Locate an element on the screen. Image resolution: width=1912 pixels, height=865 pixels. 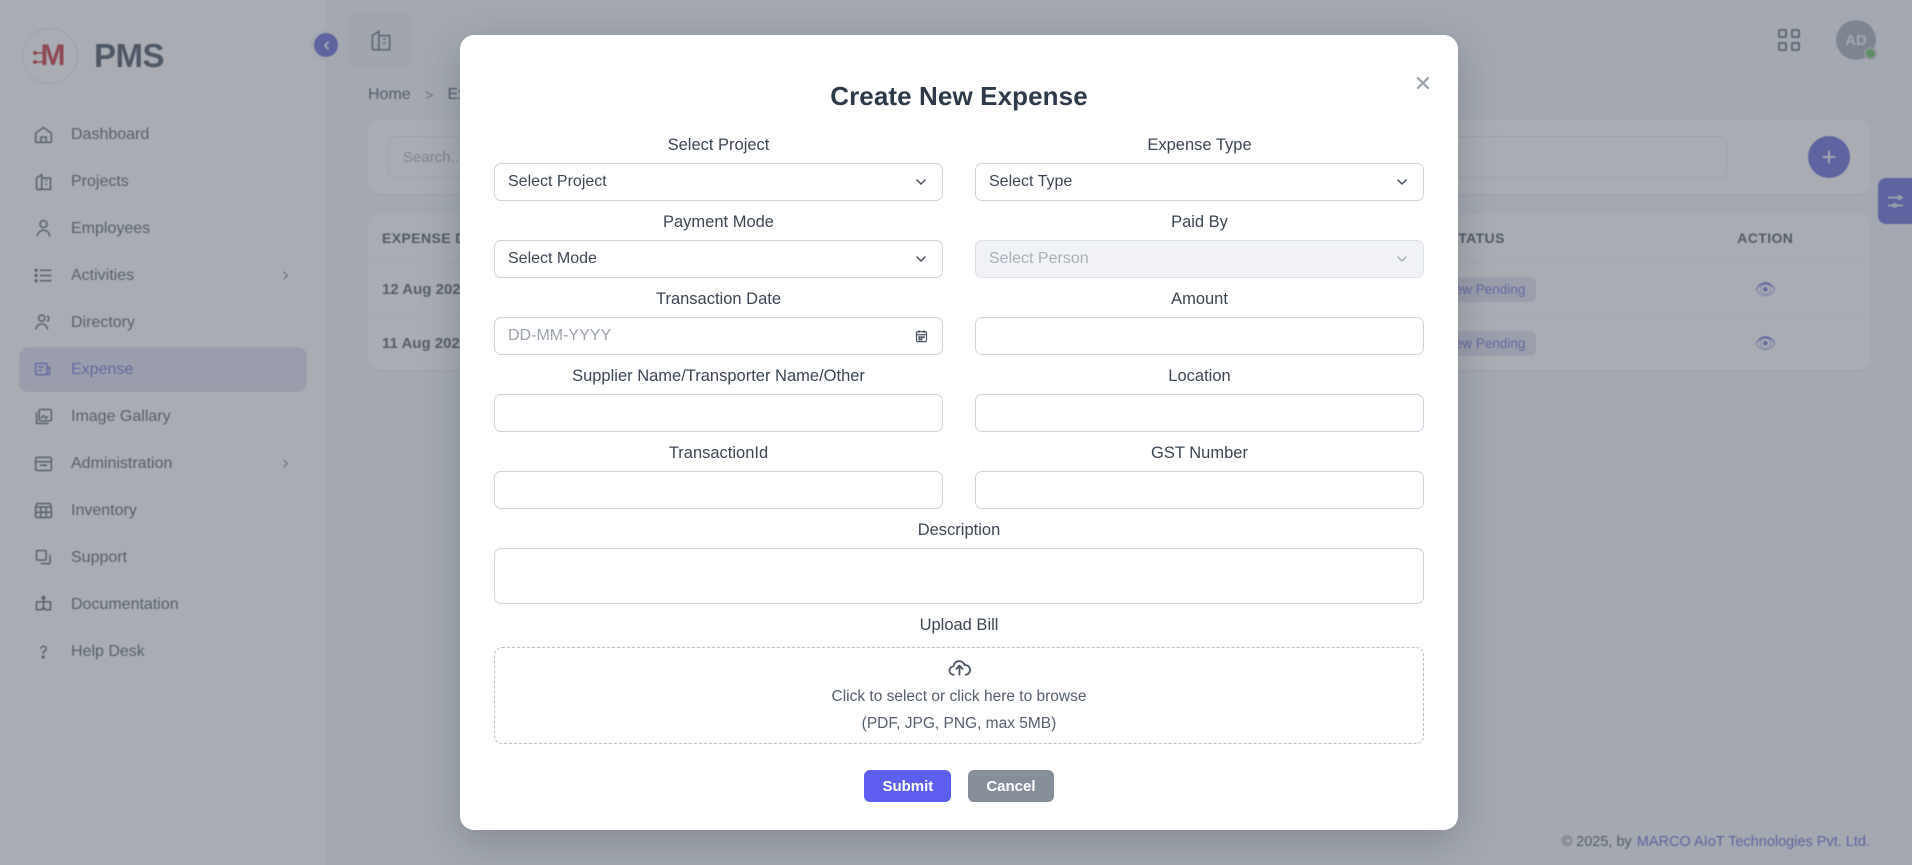
field-location: Location is located at coordinates (1199, 393).